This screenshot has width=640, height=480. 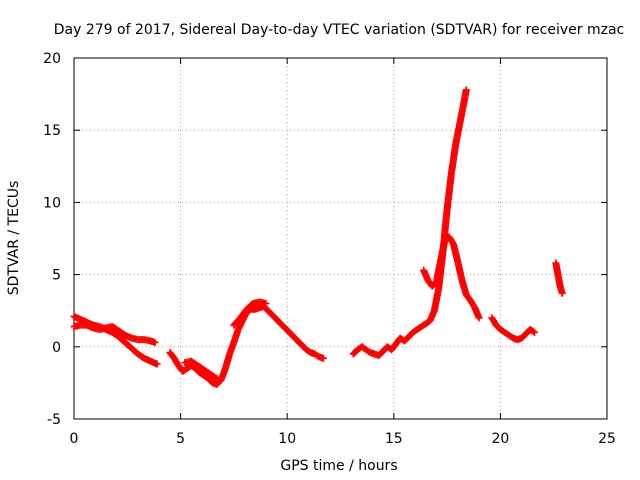 What do you see at coordinates (52, 203) in the screenshot?
I see `y-tick-label: 10` at bounding box center [52, 203].